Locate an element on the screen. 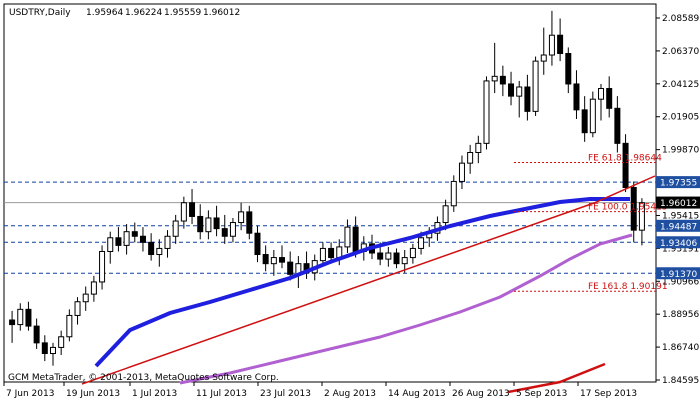  y-tick-label: 1.90966 is located at coordinates (680, 282).